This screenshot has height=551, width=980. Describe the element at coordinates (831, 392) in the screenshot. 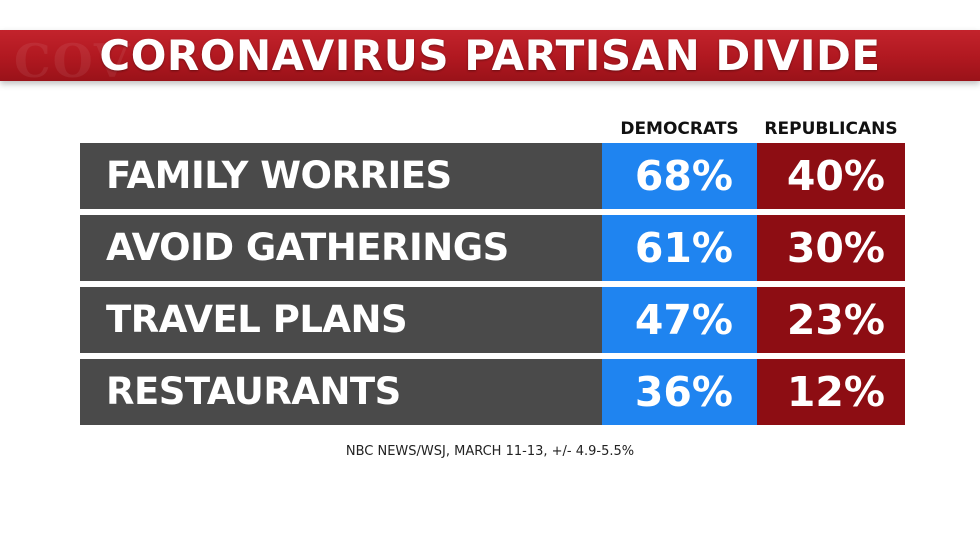

I see `republicans-value: 12%` at that location.